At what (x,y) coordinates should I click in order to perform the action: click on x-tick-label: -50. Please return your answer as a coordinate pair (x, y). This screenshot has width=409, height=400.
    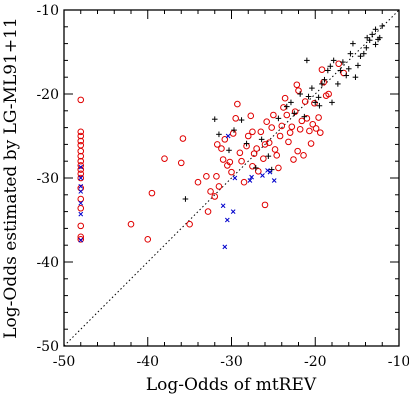
    Looking at the image, I should click on (64, 362).